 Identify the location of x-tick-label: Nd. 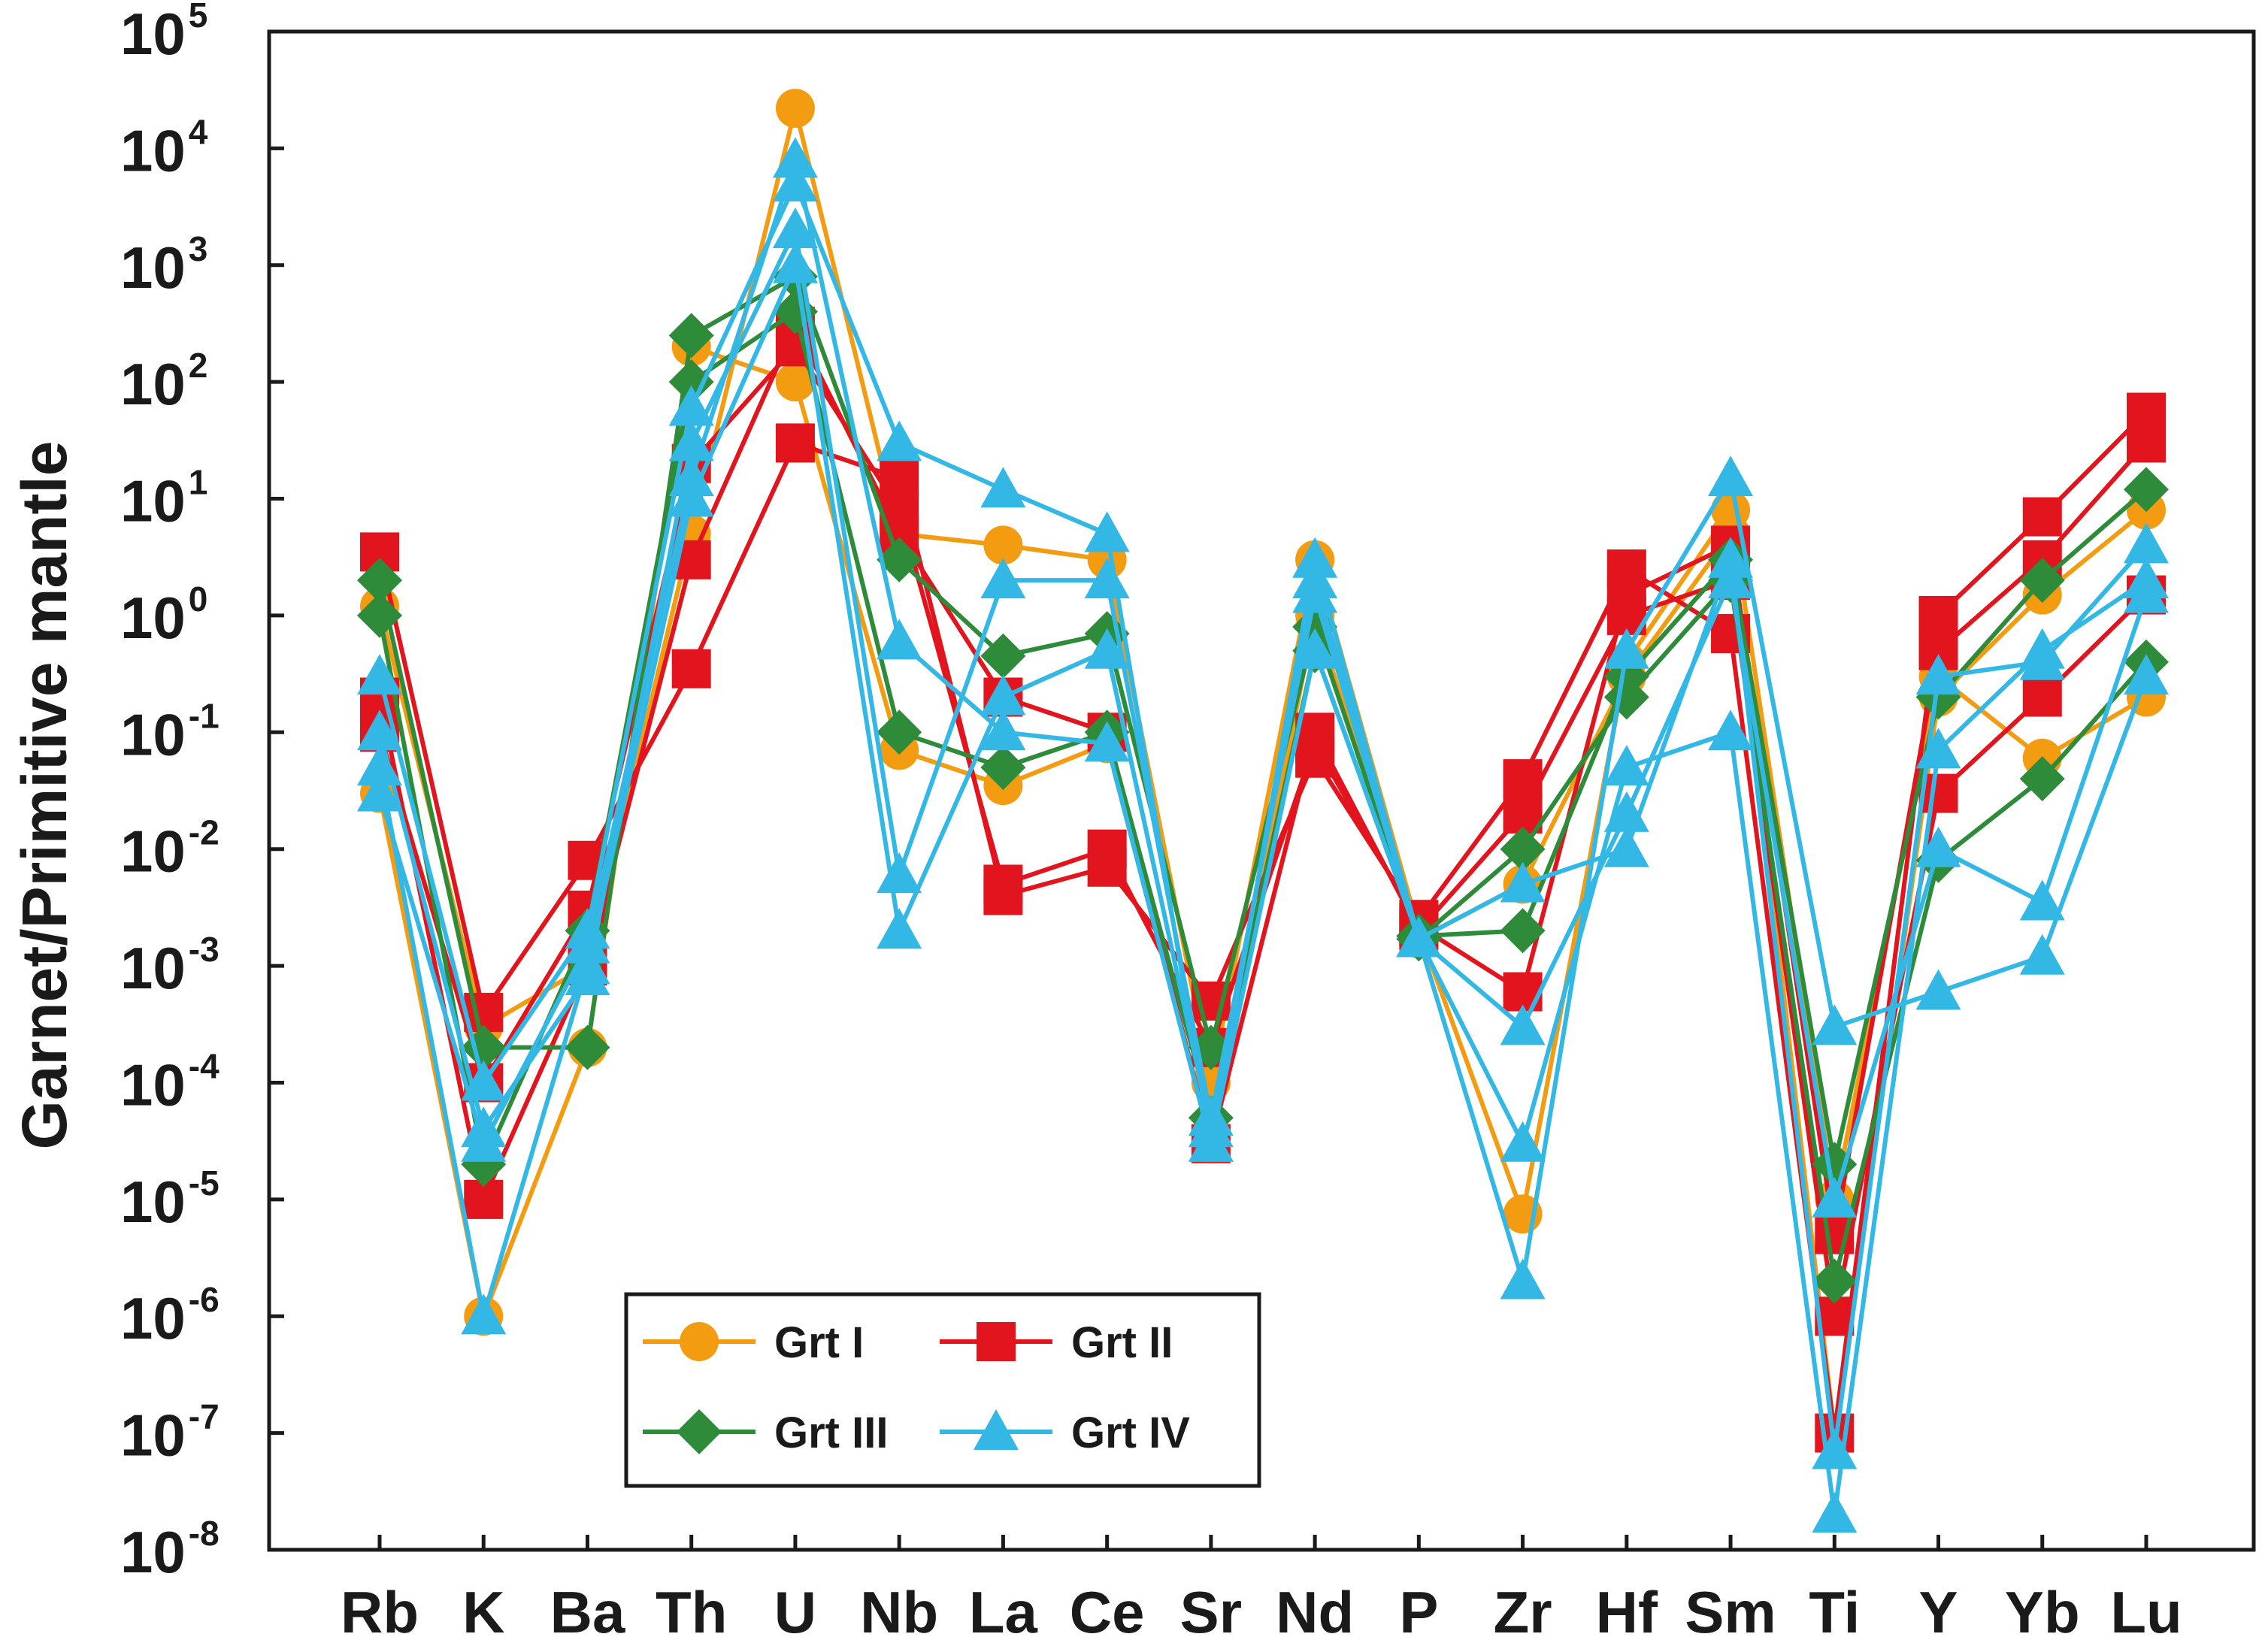
(1315, 1612).